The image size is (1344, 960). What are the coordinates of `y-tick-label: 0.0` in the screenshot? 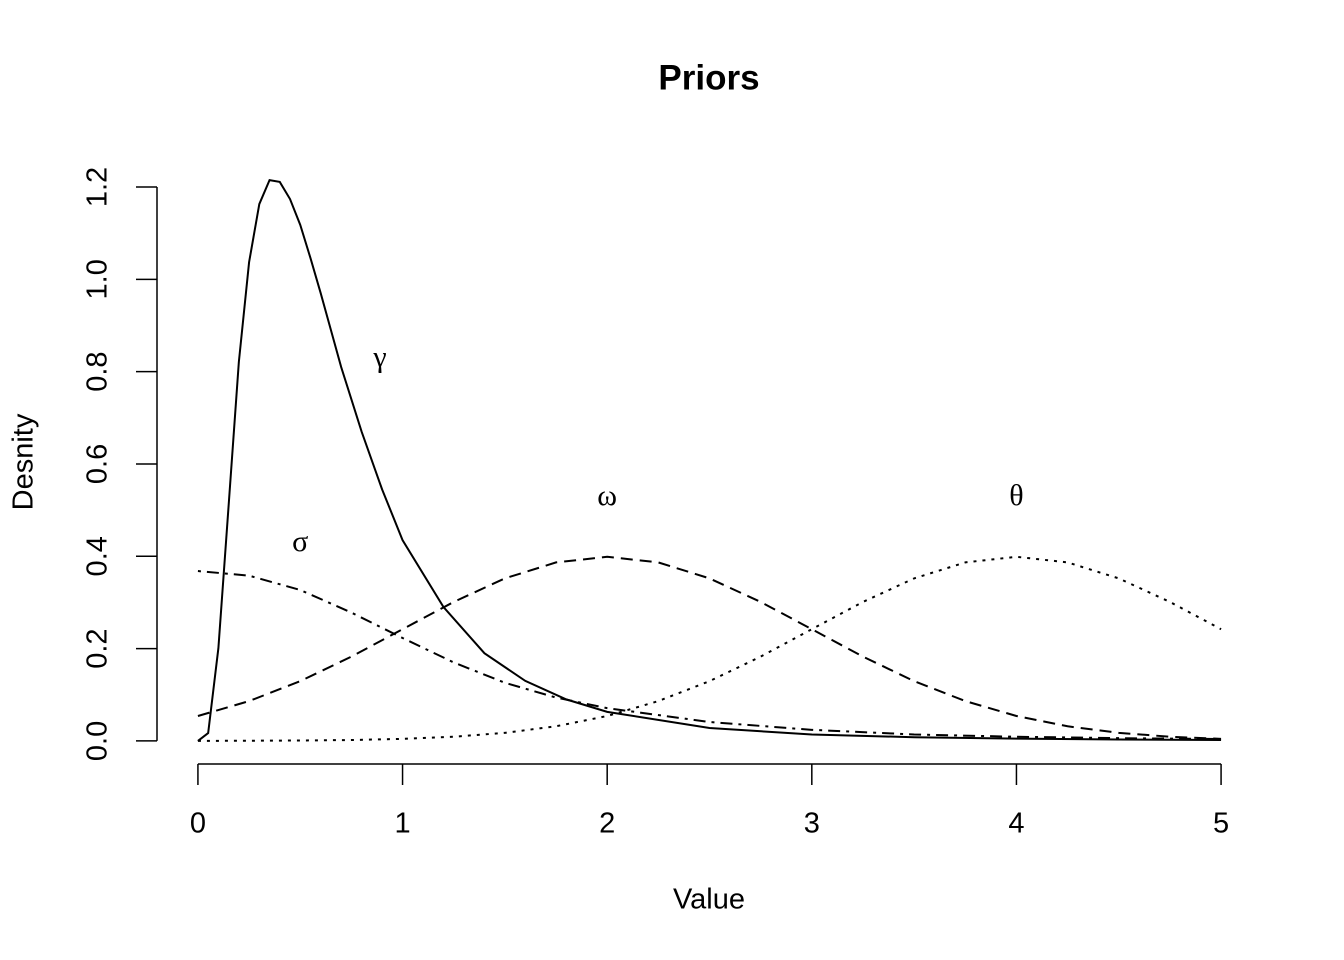 It's located at (98, 741).